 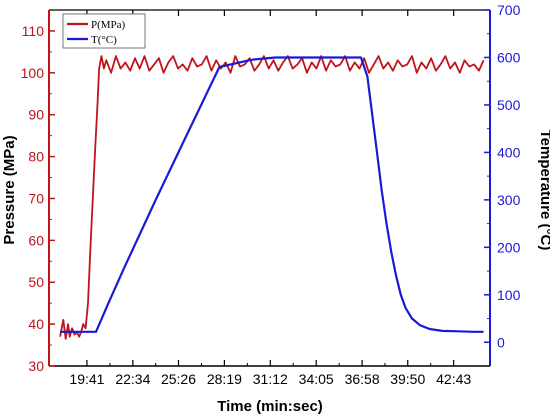 I want to click on right-tick-label: 500, so click(x=509, y=105).